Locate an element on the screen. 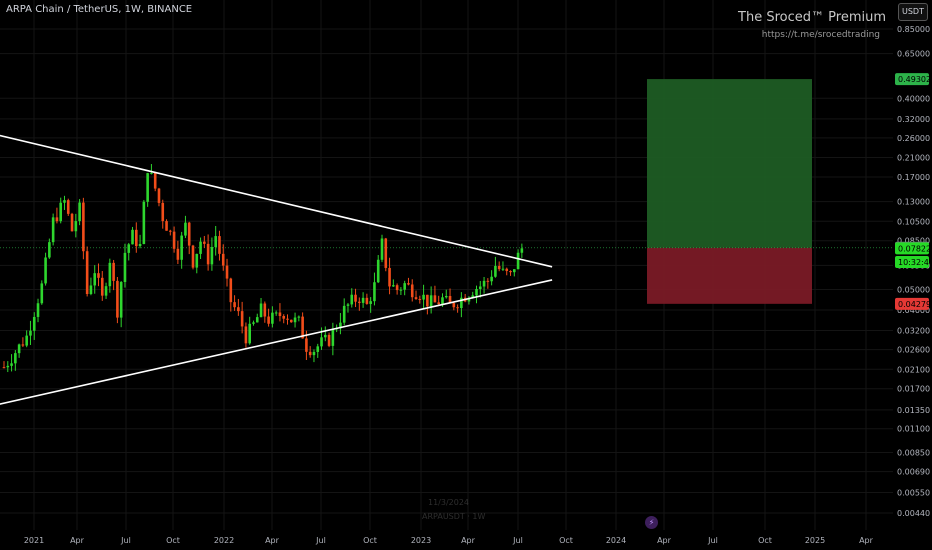 The image size is (932, 550). price-axis-label: 0.32000 is located at coordinates (913, 119).